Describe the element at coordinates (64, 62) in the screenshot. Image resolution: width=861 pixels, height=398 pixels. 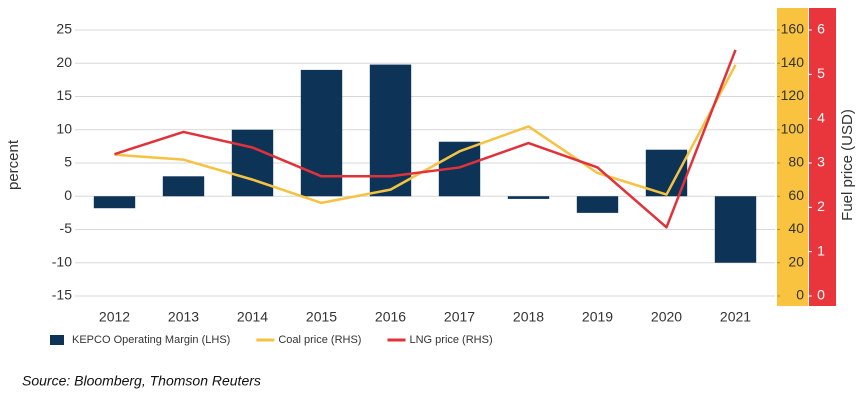
I see `y-tick-label: 20` at that location.